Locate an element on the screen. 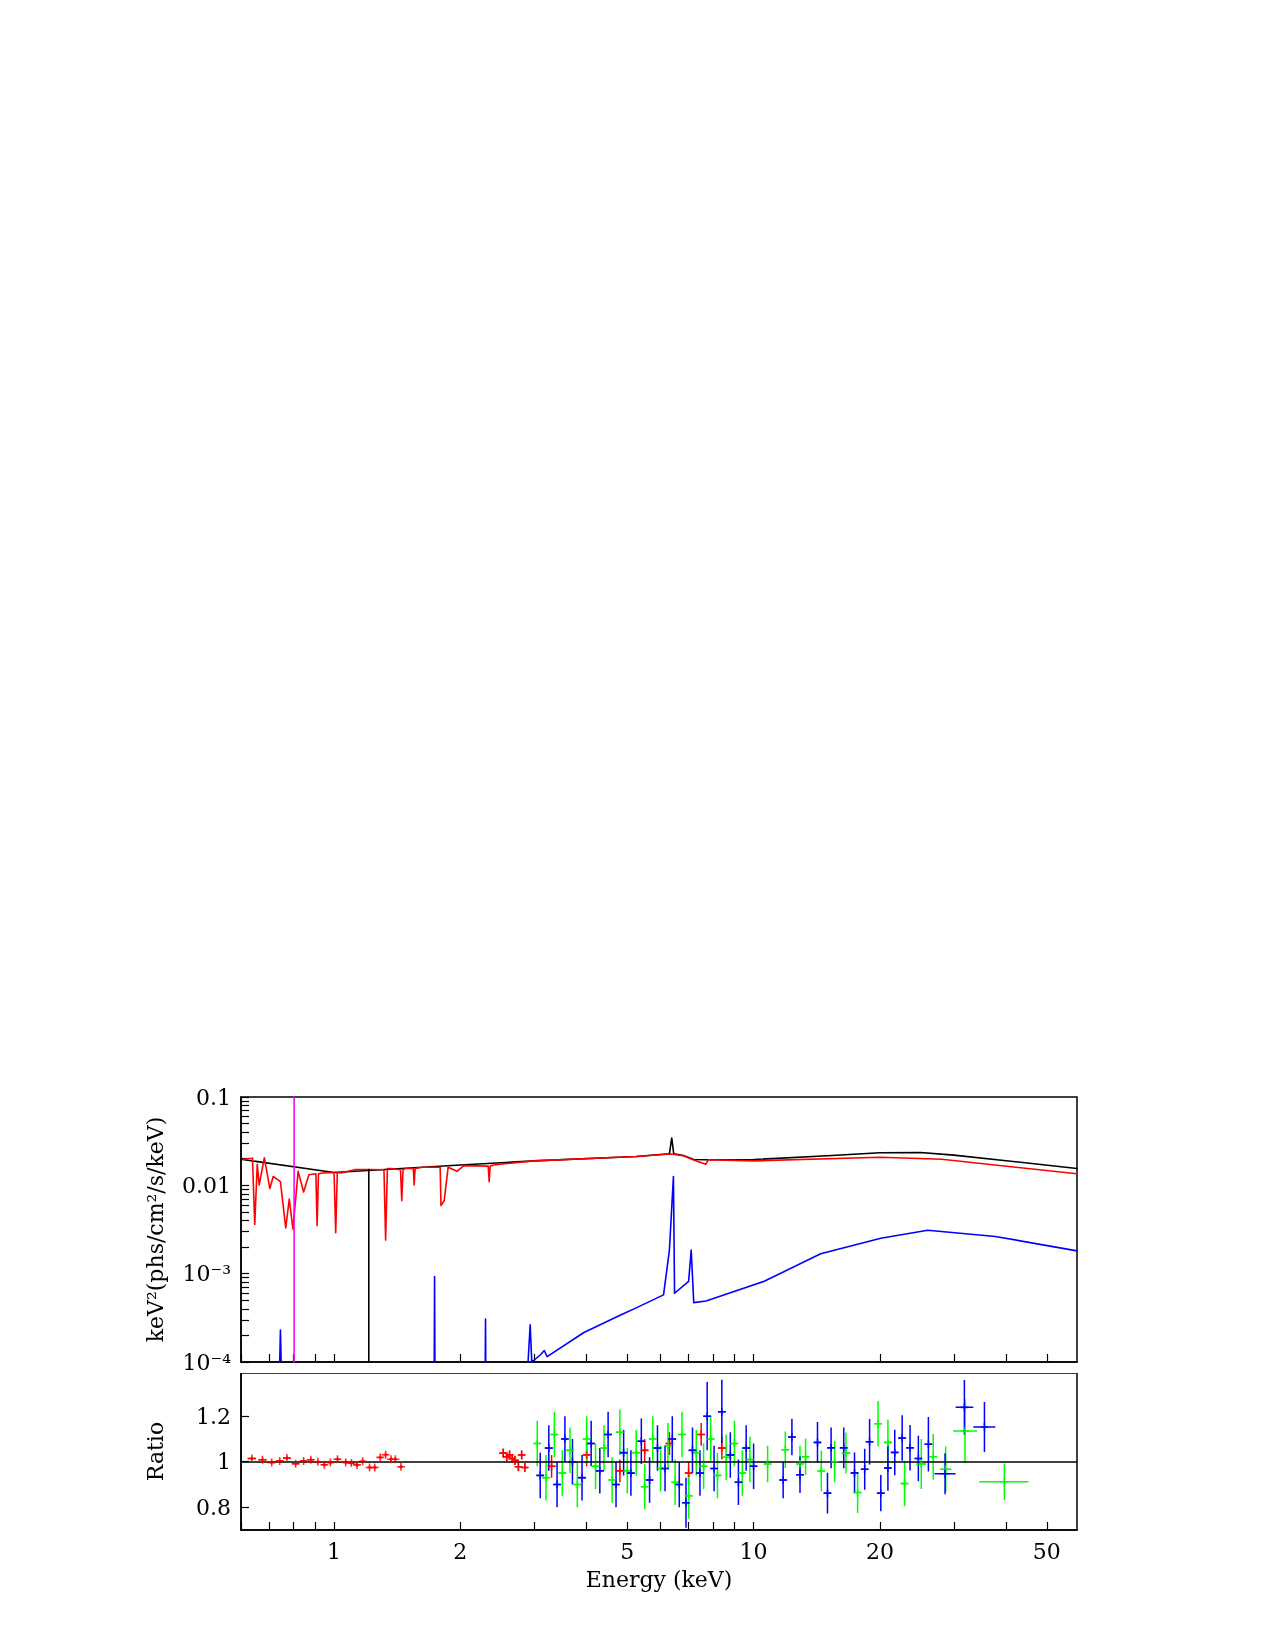 The image size is (1275, 1650). x-tick-label: 10 is located at coordinates (753, 1551).